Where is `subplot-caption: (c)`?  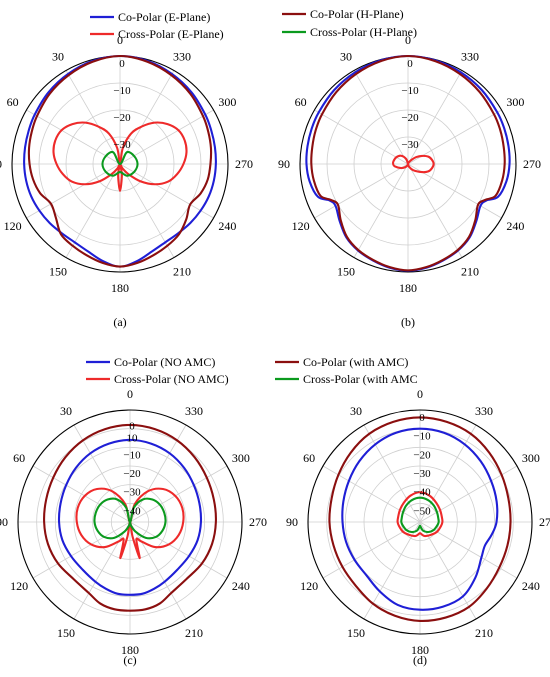
subplot-caption: (c) is located at coordinates (129, 660).